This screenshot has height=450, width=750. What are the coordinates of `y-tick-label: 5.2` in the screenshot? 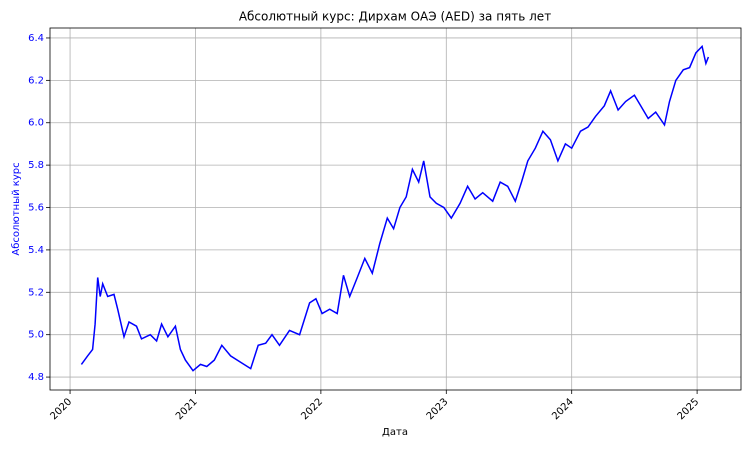 It's located at (36, 292).